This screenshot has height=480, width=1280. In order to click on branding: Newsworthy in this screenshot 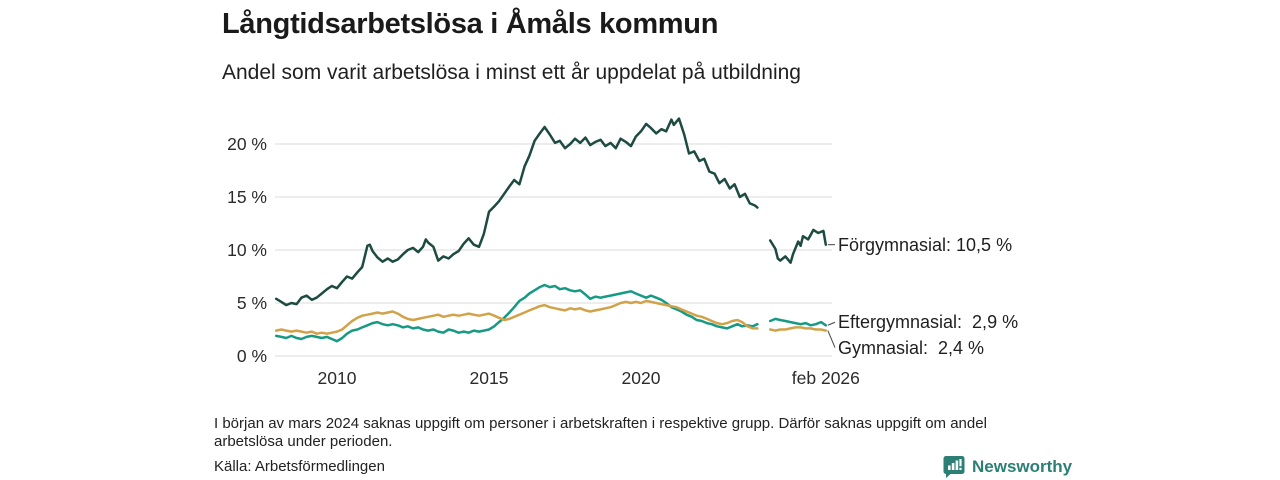, I will do `click(1007, 467)`.